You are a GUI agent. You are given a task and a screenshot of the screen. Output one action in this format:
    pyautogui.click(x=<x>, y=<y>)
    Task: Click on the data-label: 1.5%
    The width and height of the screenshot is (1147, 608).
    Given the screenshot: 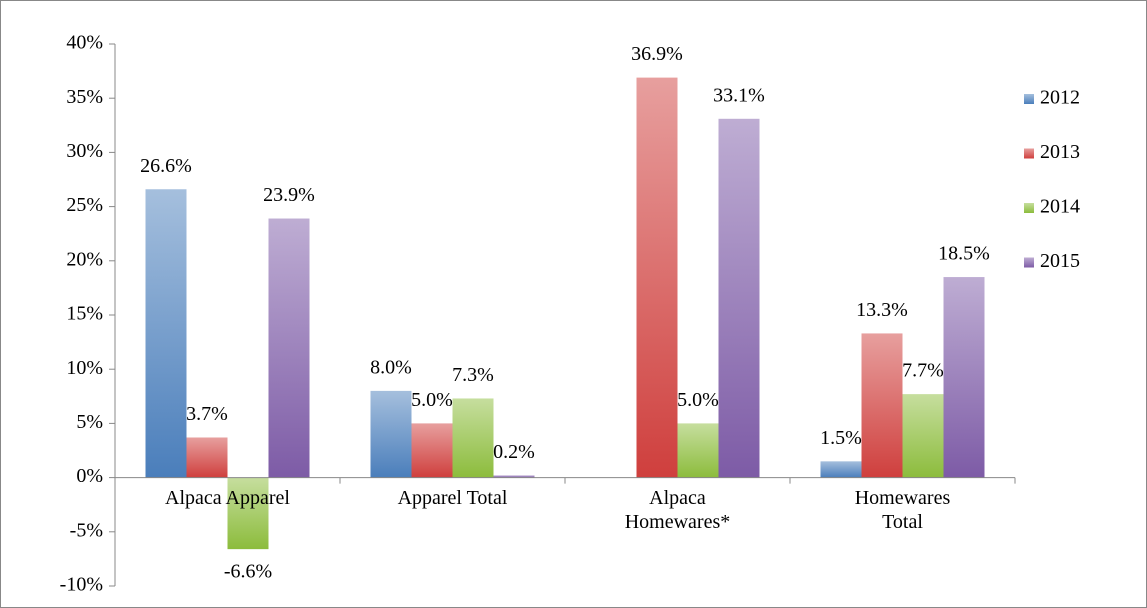 What is the action you would take?
    pyautogui.click(x=841, y=438)
    